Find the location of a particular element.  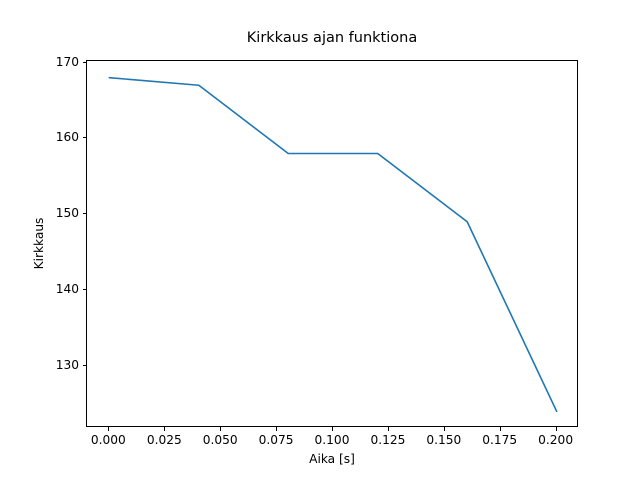

y-tick-label: 160 is located at coordinates (67, 137).